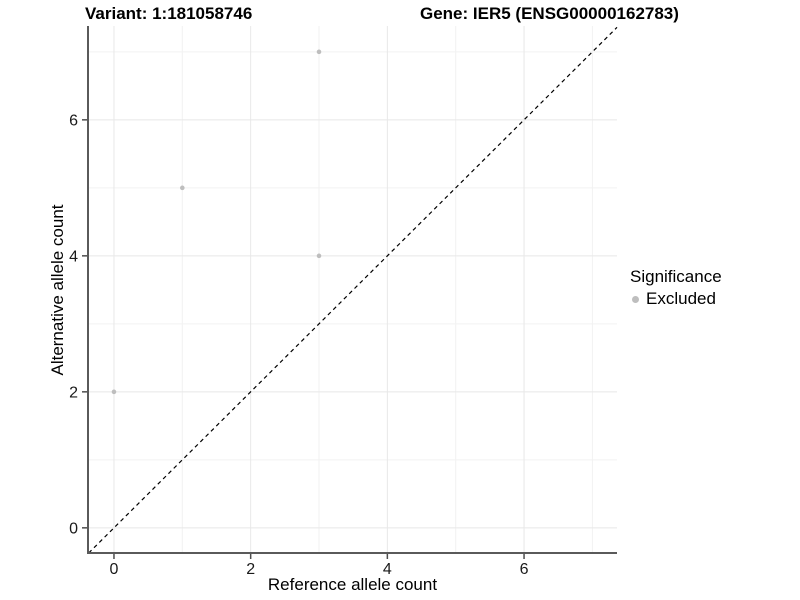 Image resolution: width=800 pixels, height=600 pixels. I want to click on legend-title: Significance, so click(676, 276).